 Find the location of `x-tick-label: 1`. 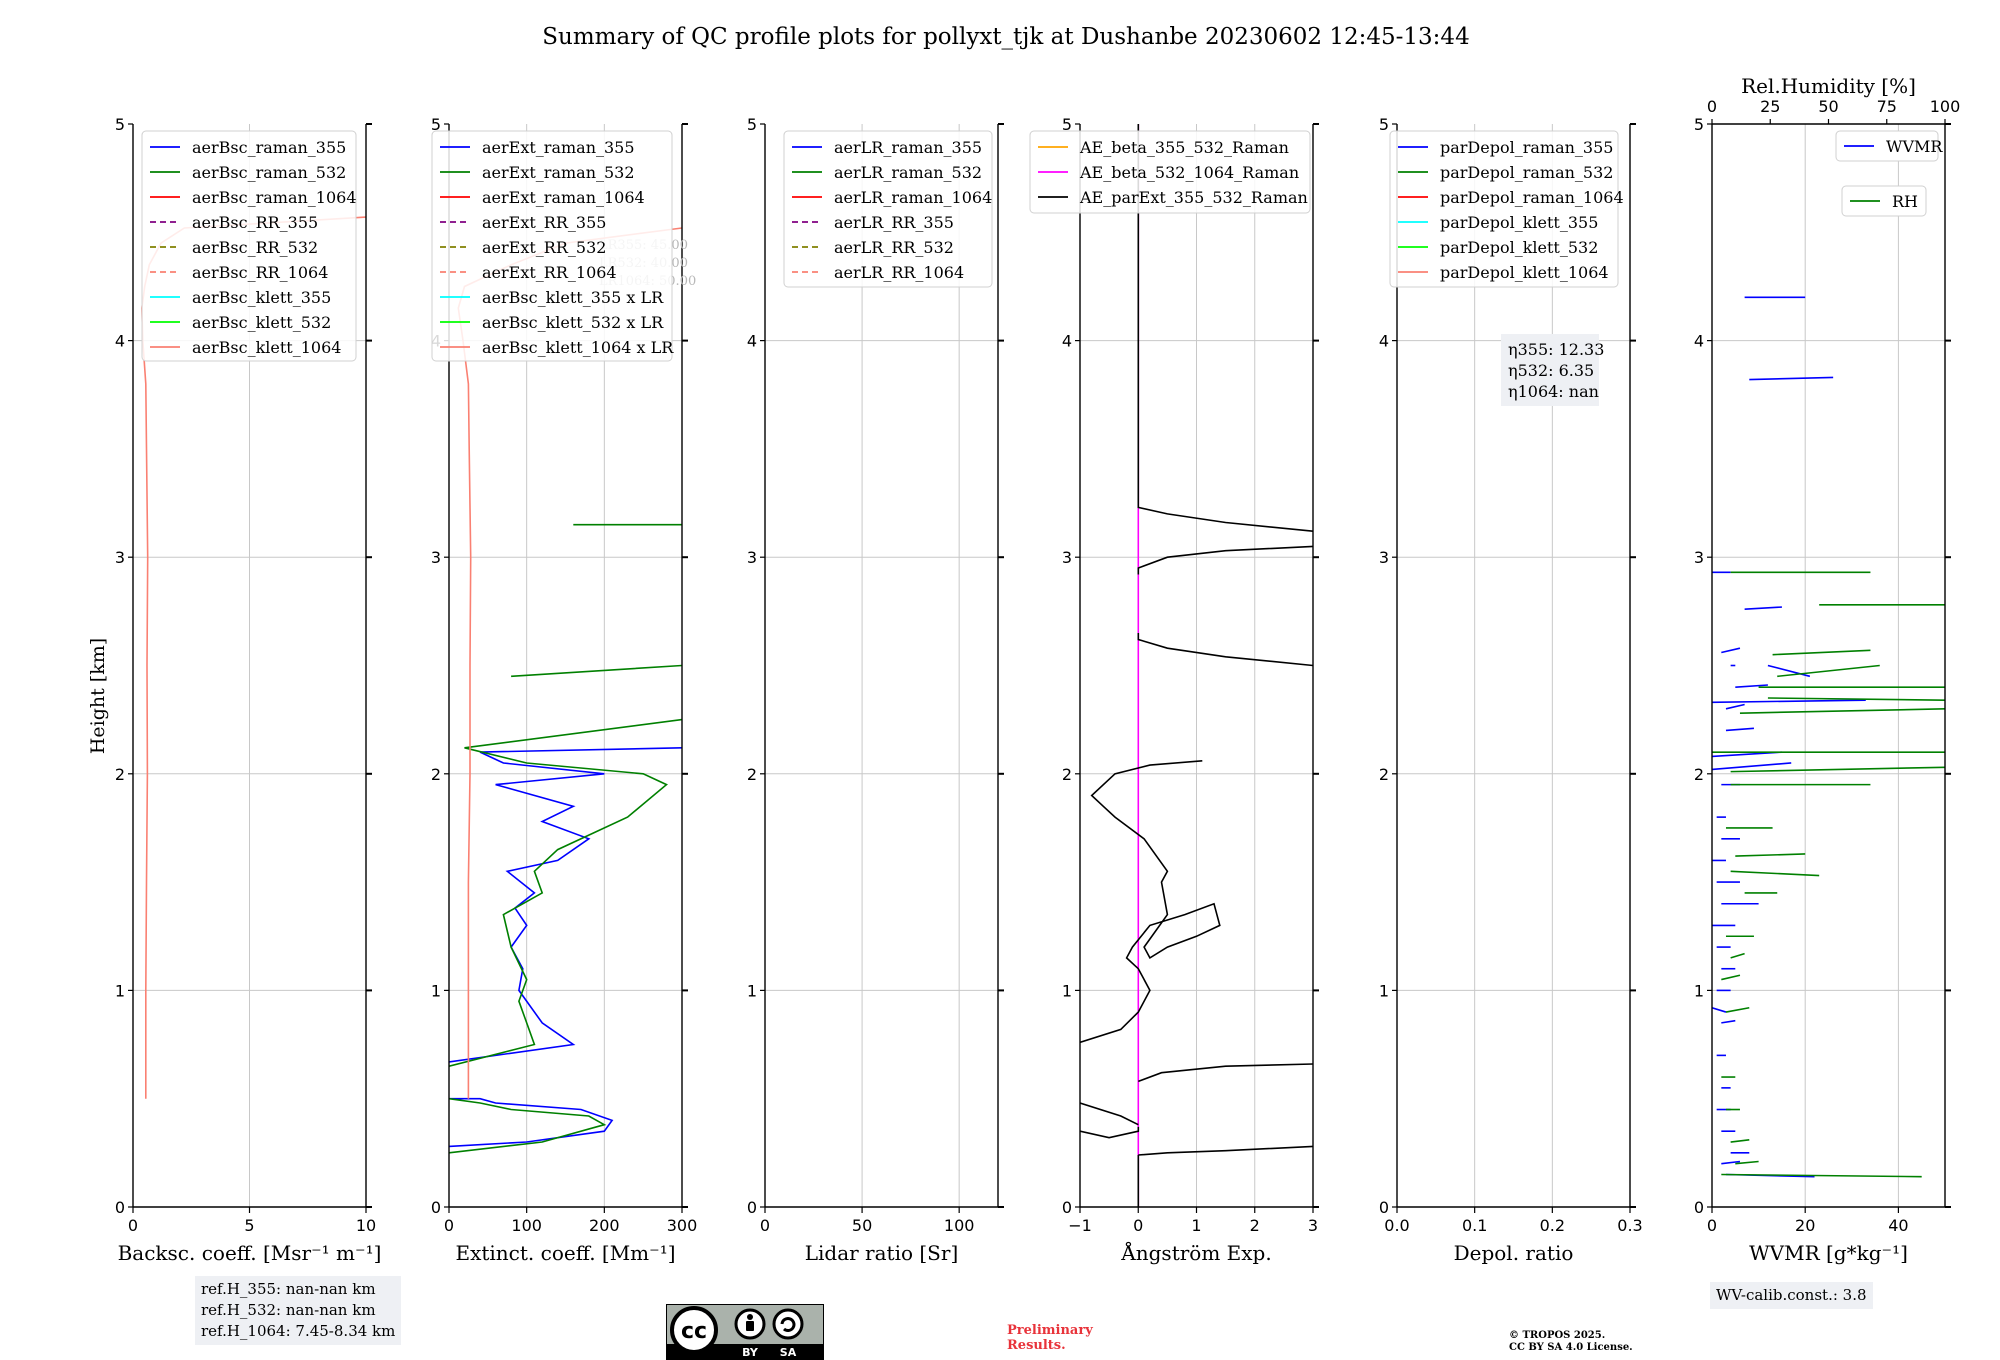

x-tick-label: 1 is located at coordinates (1196, 1225).